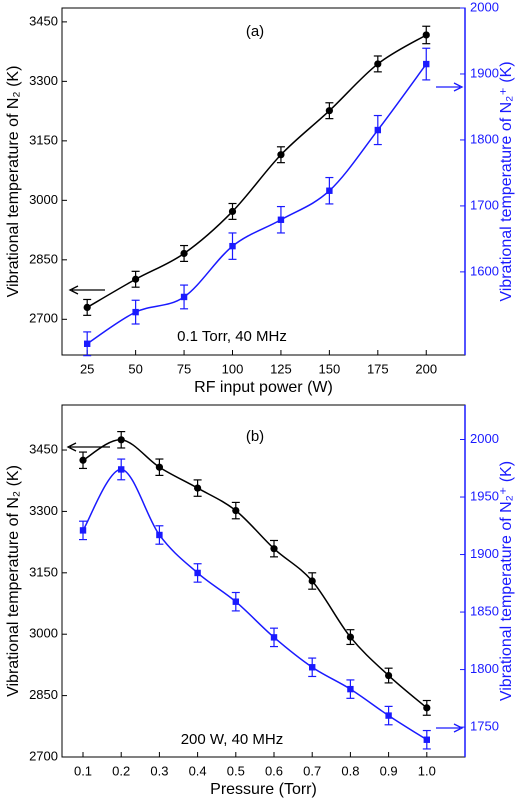 The width and height of the screenshot is (520, 800). I want to click on x-tick-label: 0.3, so click(159, 770).